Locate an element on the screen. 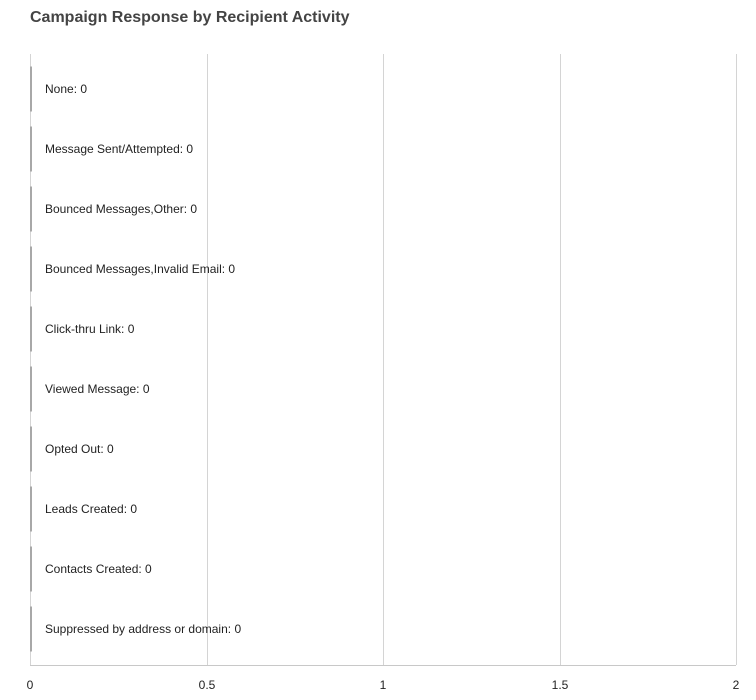 The width and height of the screenshot is (756, 700). category-data-label: Click-thru Link: 0 is located at coordinates (90, 329).